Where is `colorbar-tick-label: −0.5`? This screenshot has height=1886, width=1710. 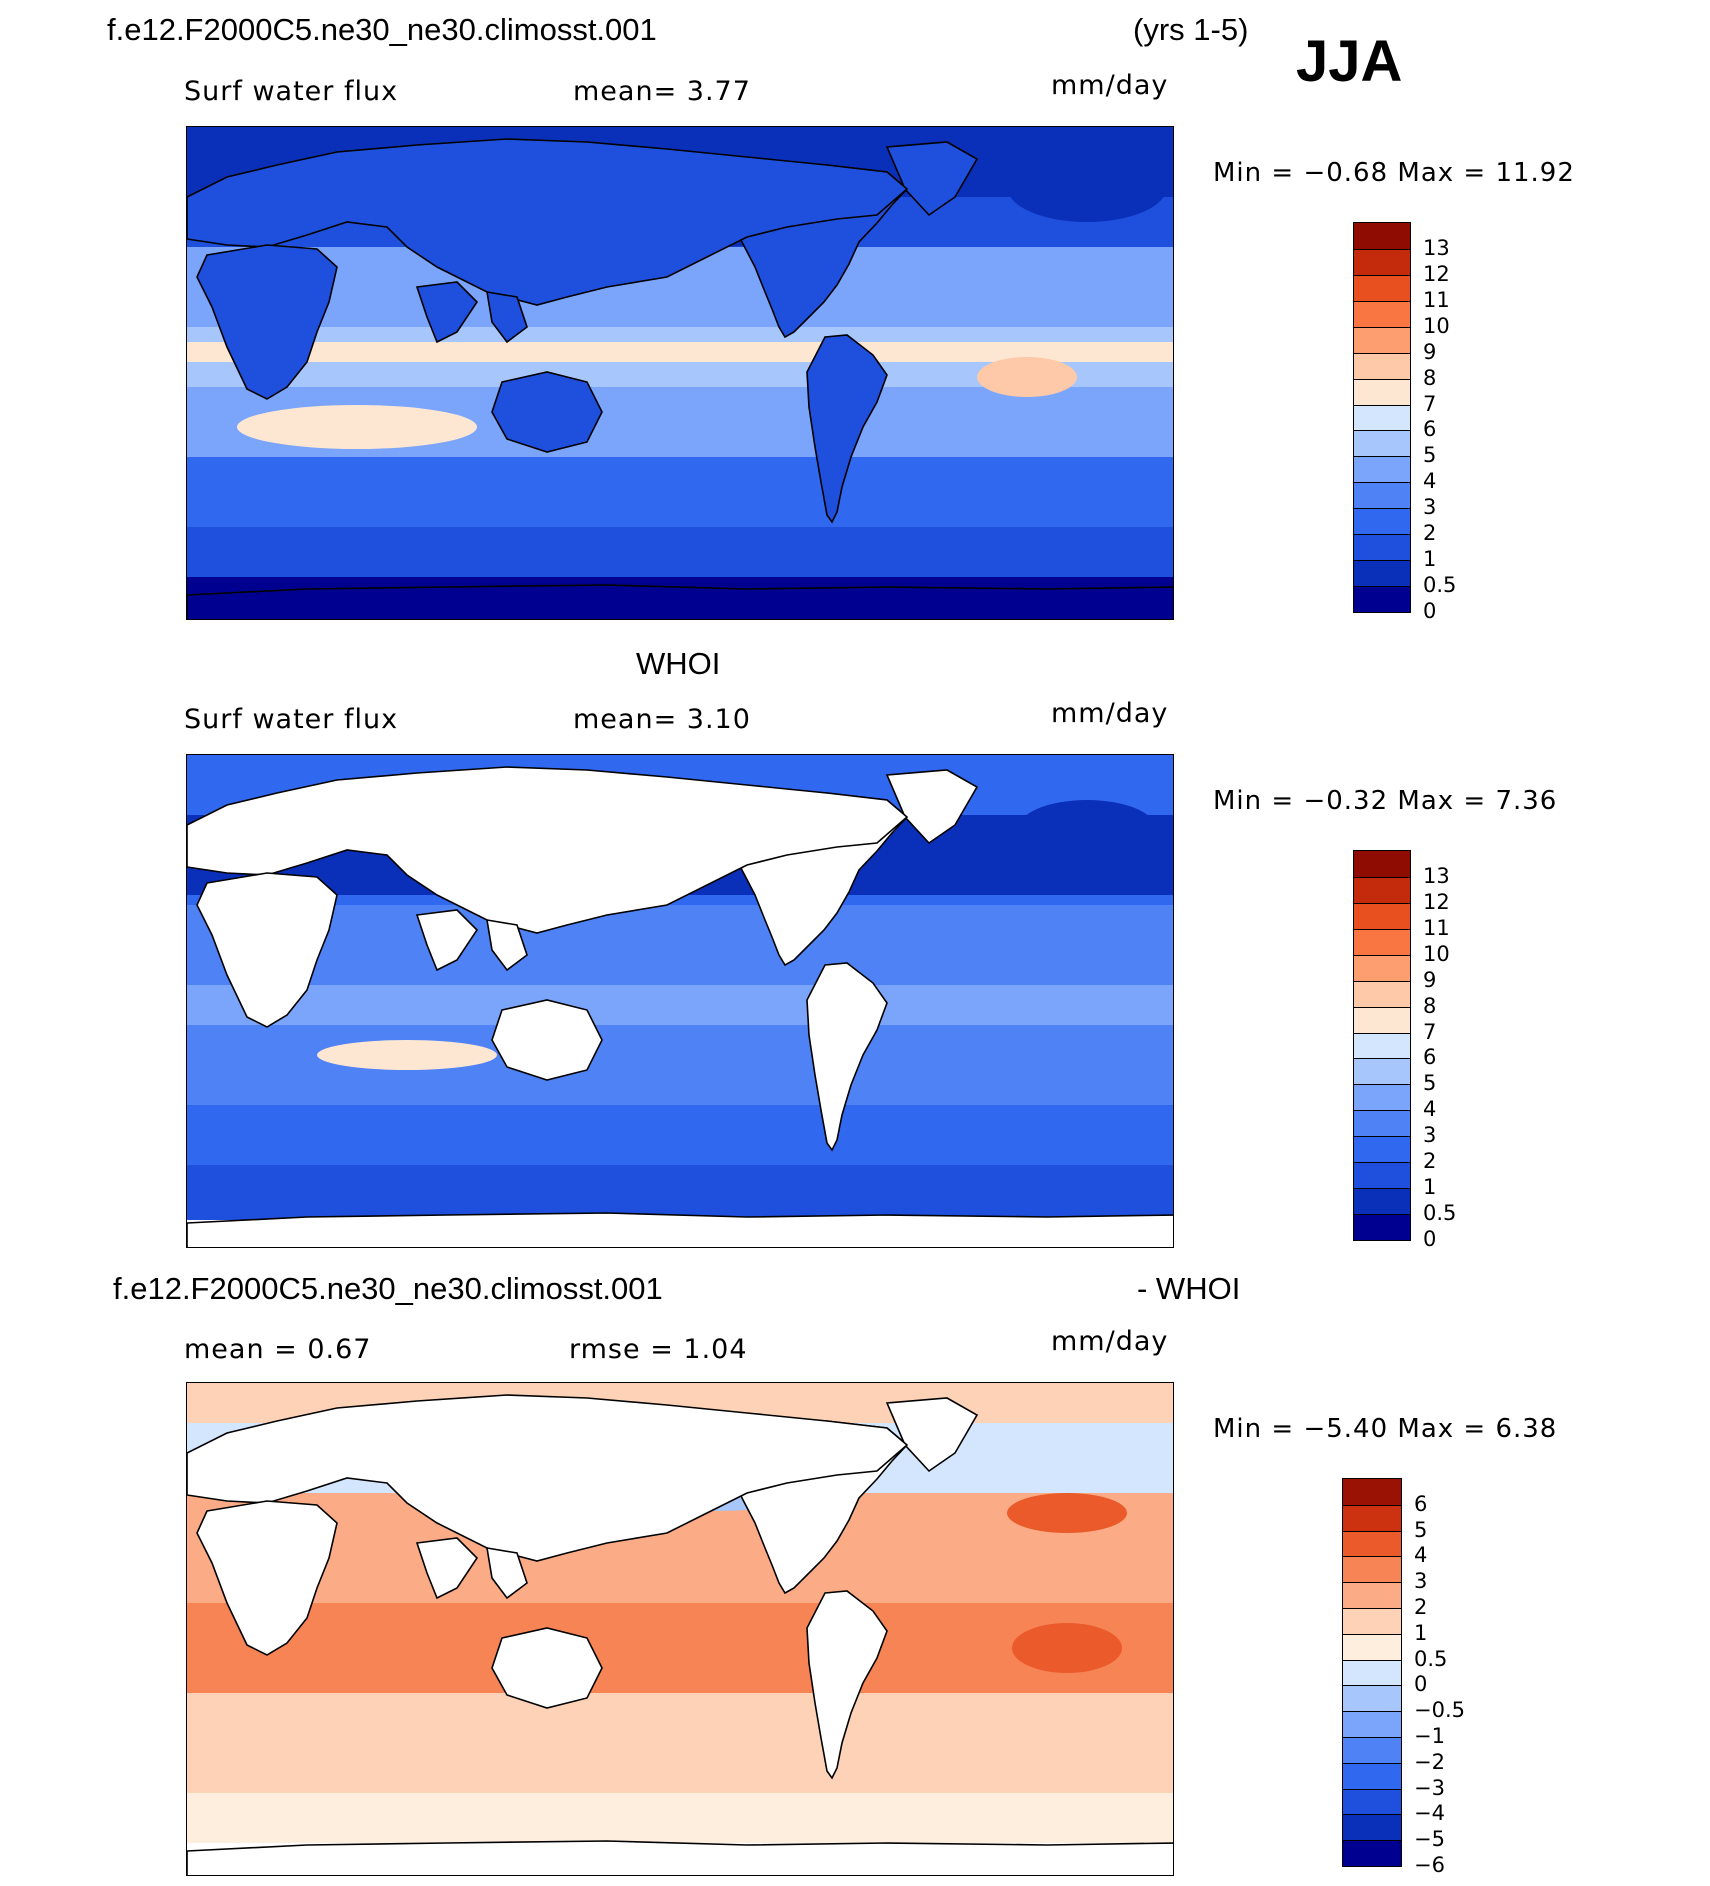
colorbar-tick-label: −0.5 is located at coordinates (1439, 1710).